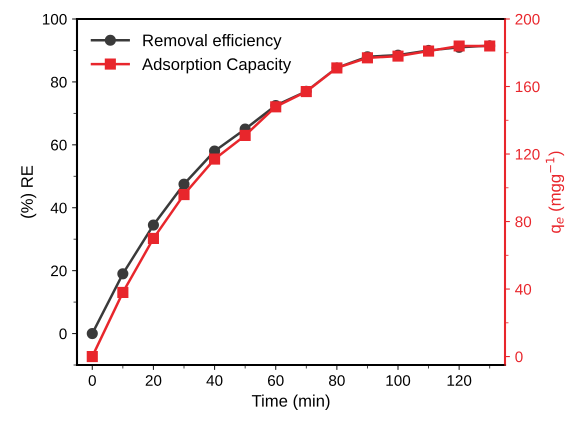 This screenshot has width=569, height=424. I want to click on y2-tick-label: 80, so click(523, 222).